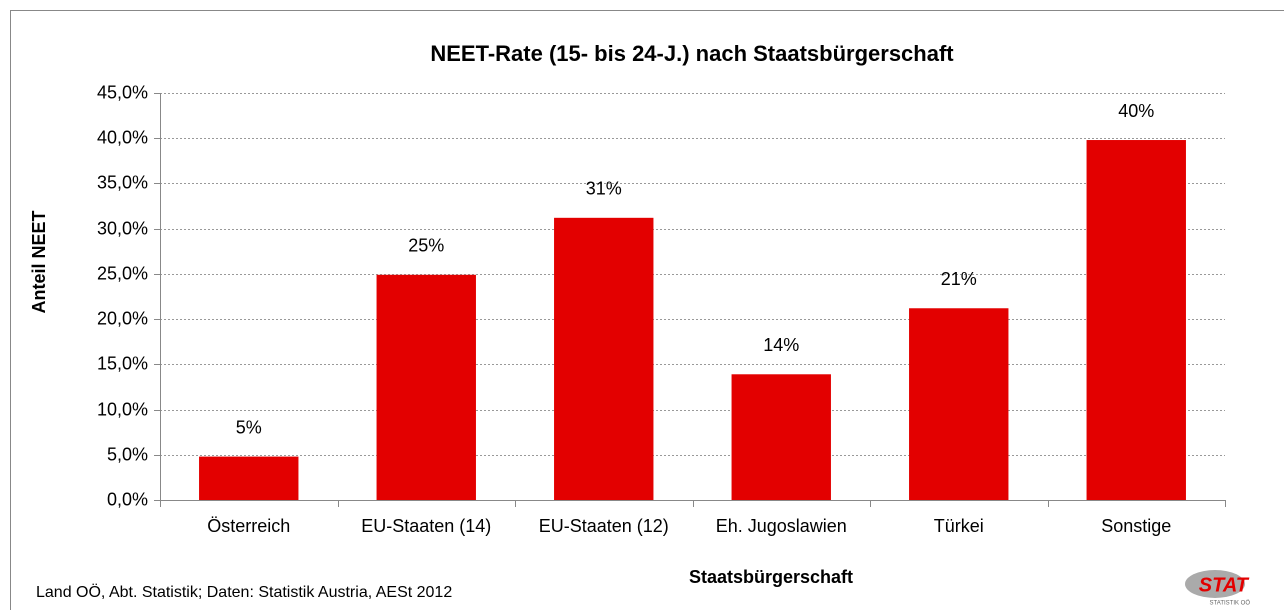 The width and height of the screenshot is (1284, 610). I want to click on y-tick-label: 45,0%, so click(122, 92).